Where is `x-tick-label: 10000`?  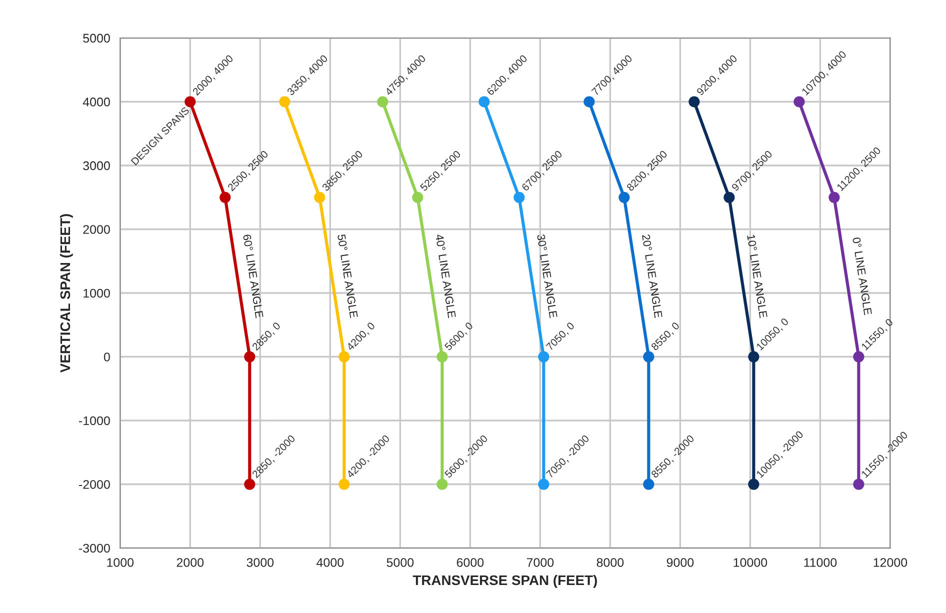
x-tick-label: 10000 is located at coordinates (751, 562).